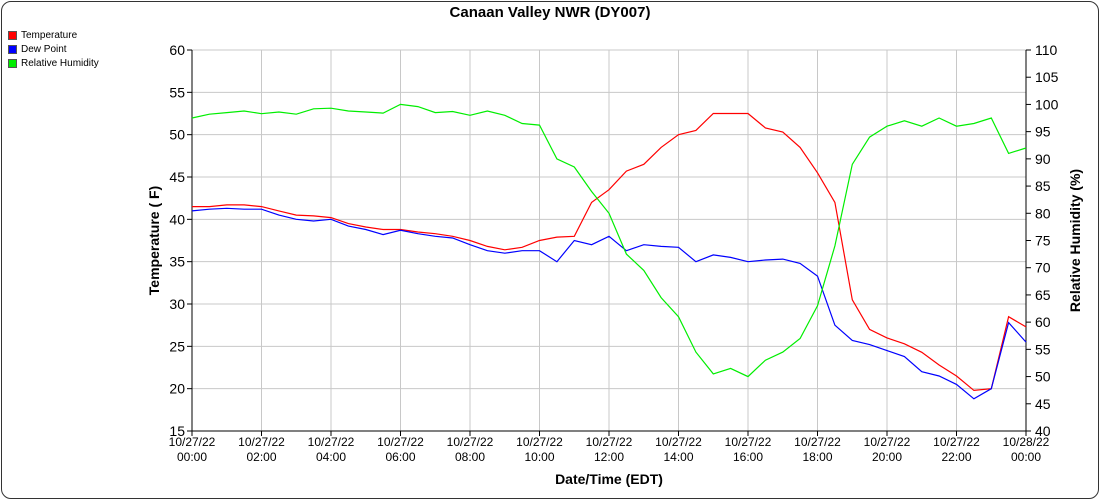 The image size is (1100, 500). What do you see at coordinates (60, 63) in the screenshot?
I see `legend-label: Relative Humidity` at bounding box center [60, 63].